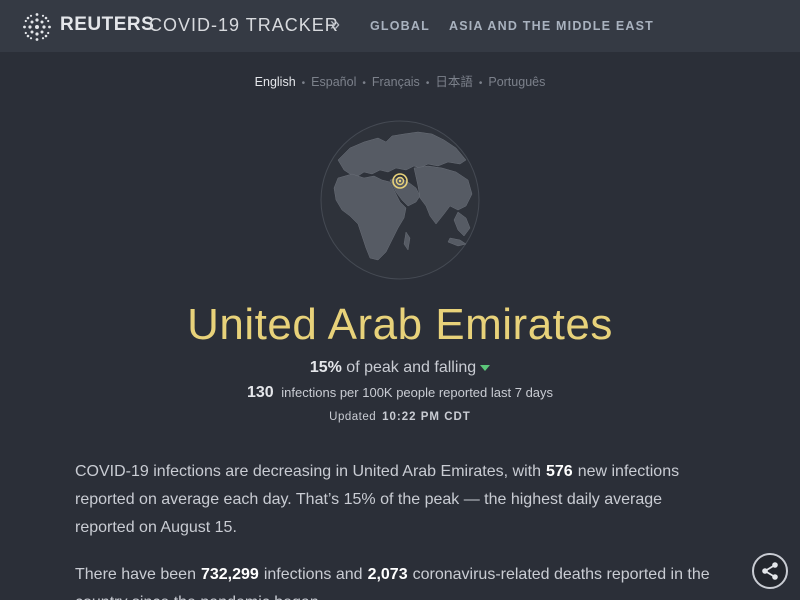  I want to click on updated-timestamp: Updated 10:22 PM CDT, so click(400, 417).